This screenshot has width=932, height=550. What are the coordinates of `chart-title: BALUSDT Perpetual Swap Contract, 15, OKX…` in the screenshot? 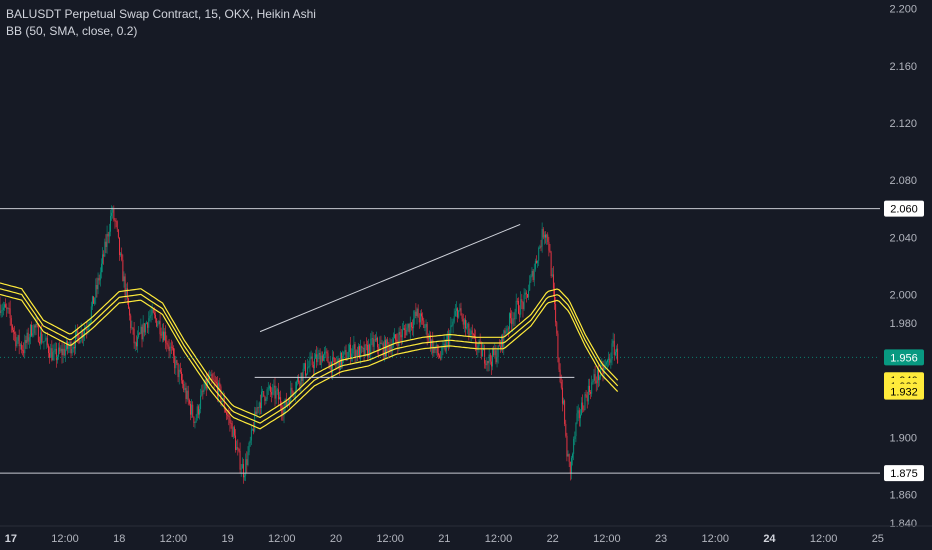 It's located at (161, 14).